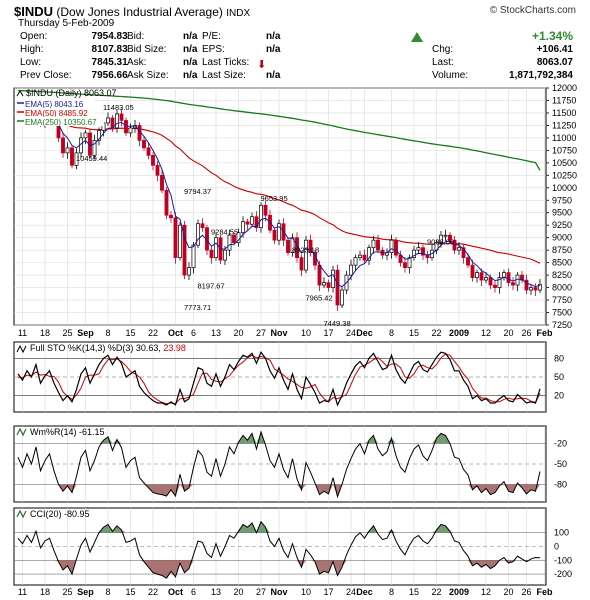 The image size is (590, 600). Describe the element at coordinates (564, 188) in the screenshot. I see `price-tick-label: 10000` at that location.